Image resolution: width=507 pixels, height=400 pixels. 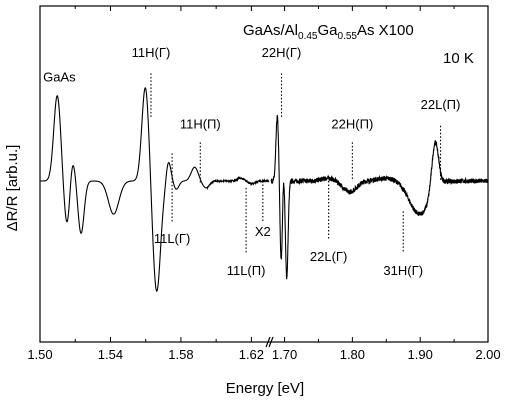 What do you see at coordinates (487, 354) in the screenshot?
I see `x-tick-label: 2.00` at bounding box center [487, 354].